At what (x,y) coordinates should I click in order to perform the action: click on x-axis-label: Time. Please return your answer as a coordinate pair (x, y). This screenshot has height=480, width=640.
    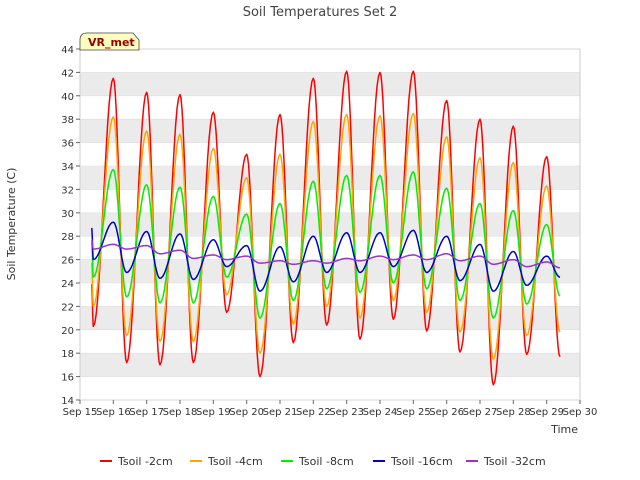
    Looking at the image, I should click on (564, 429).